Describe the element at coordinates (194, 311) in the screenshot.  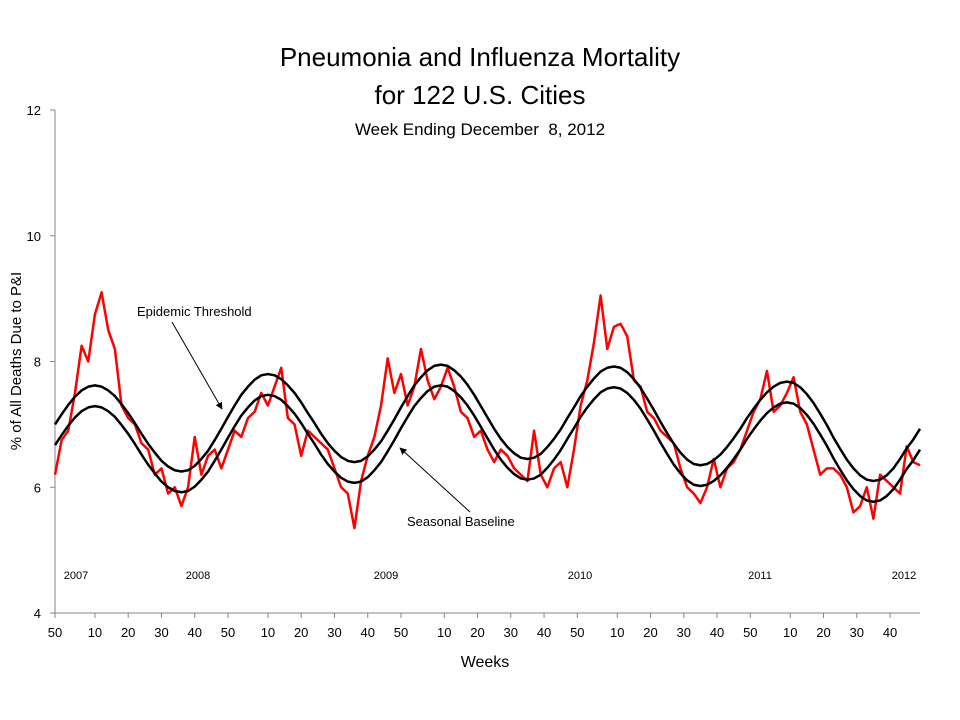
I see `annotation: Epidemic Threshold` at that location.